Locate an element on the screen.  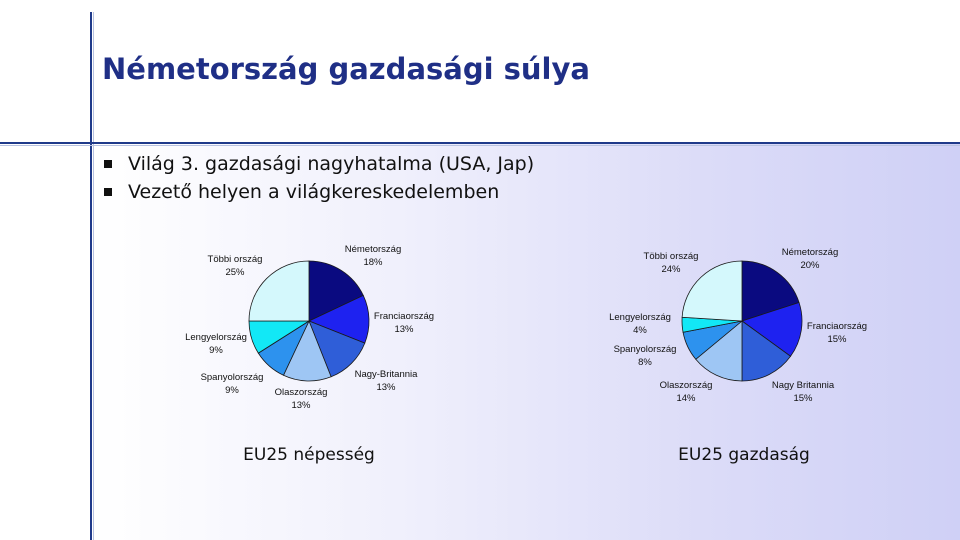
vertical-rule-shadow is located at coordinates (93, 276).